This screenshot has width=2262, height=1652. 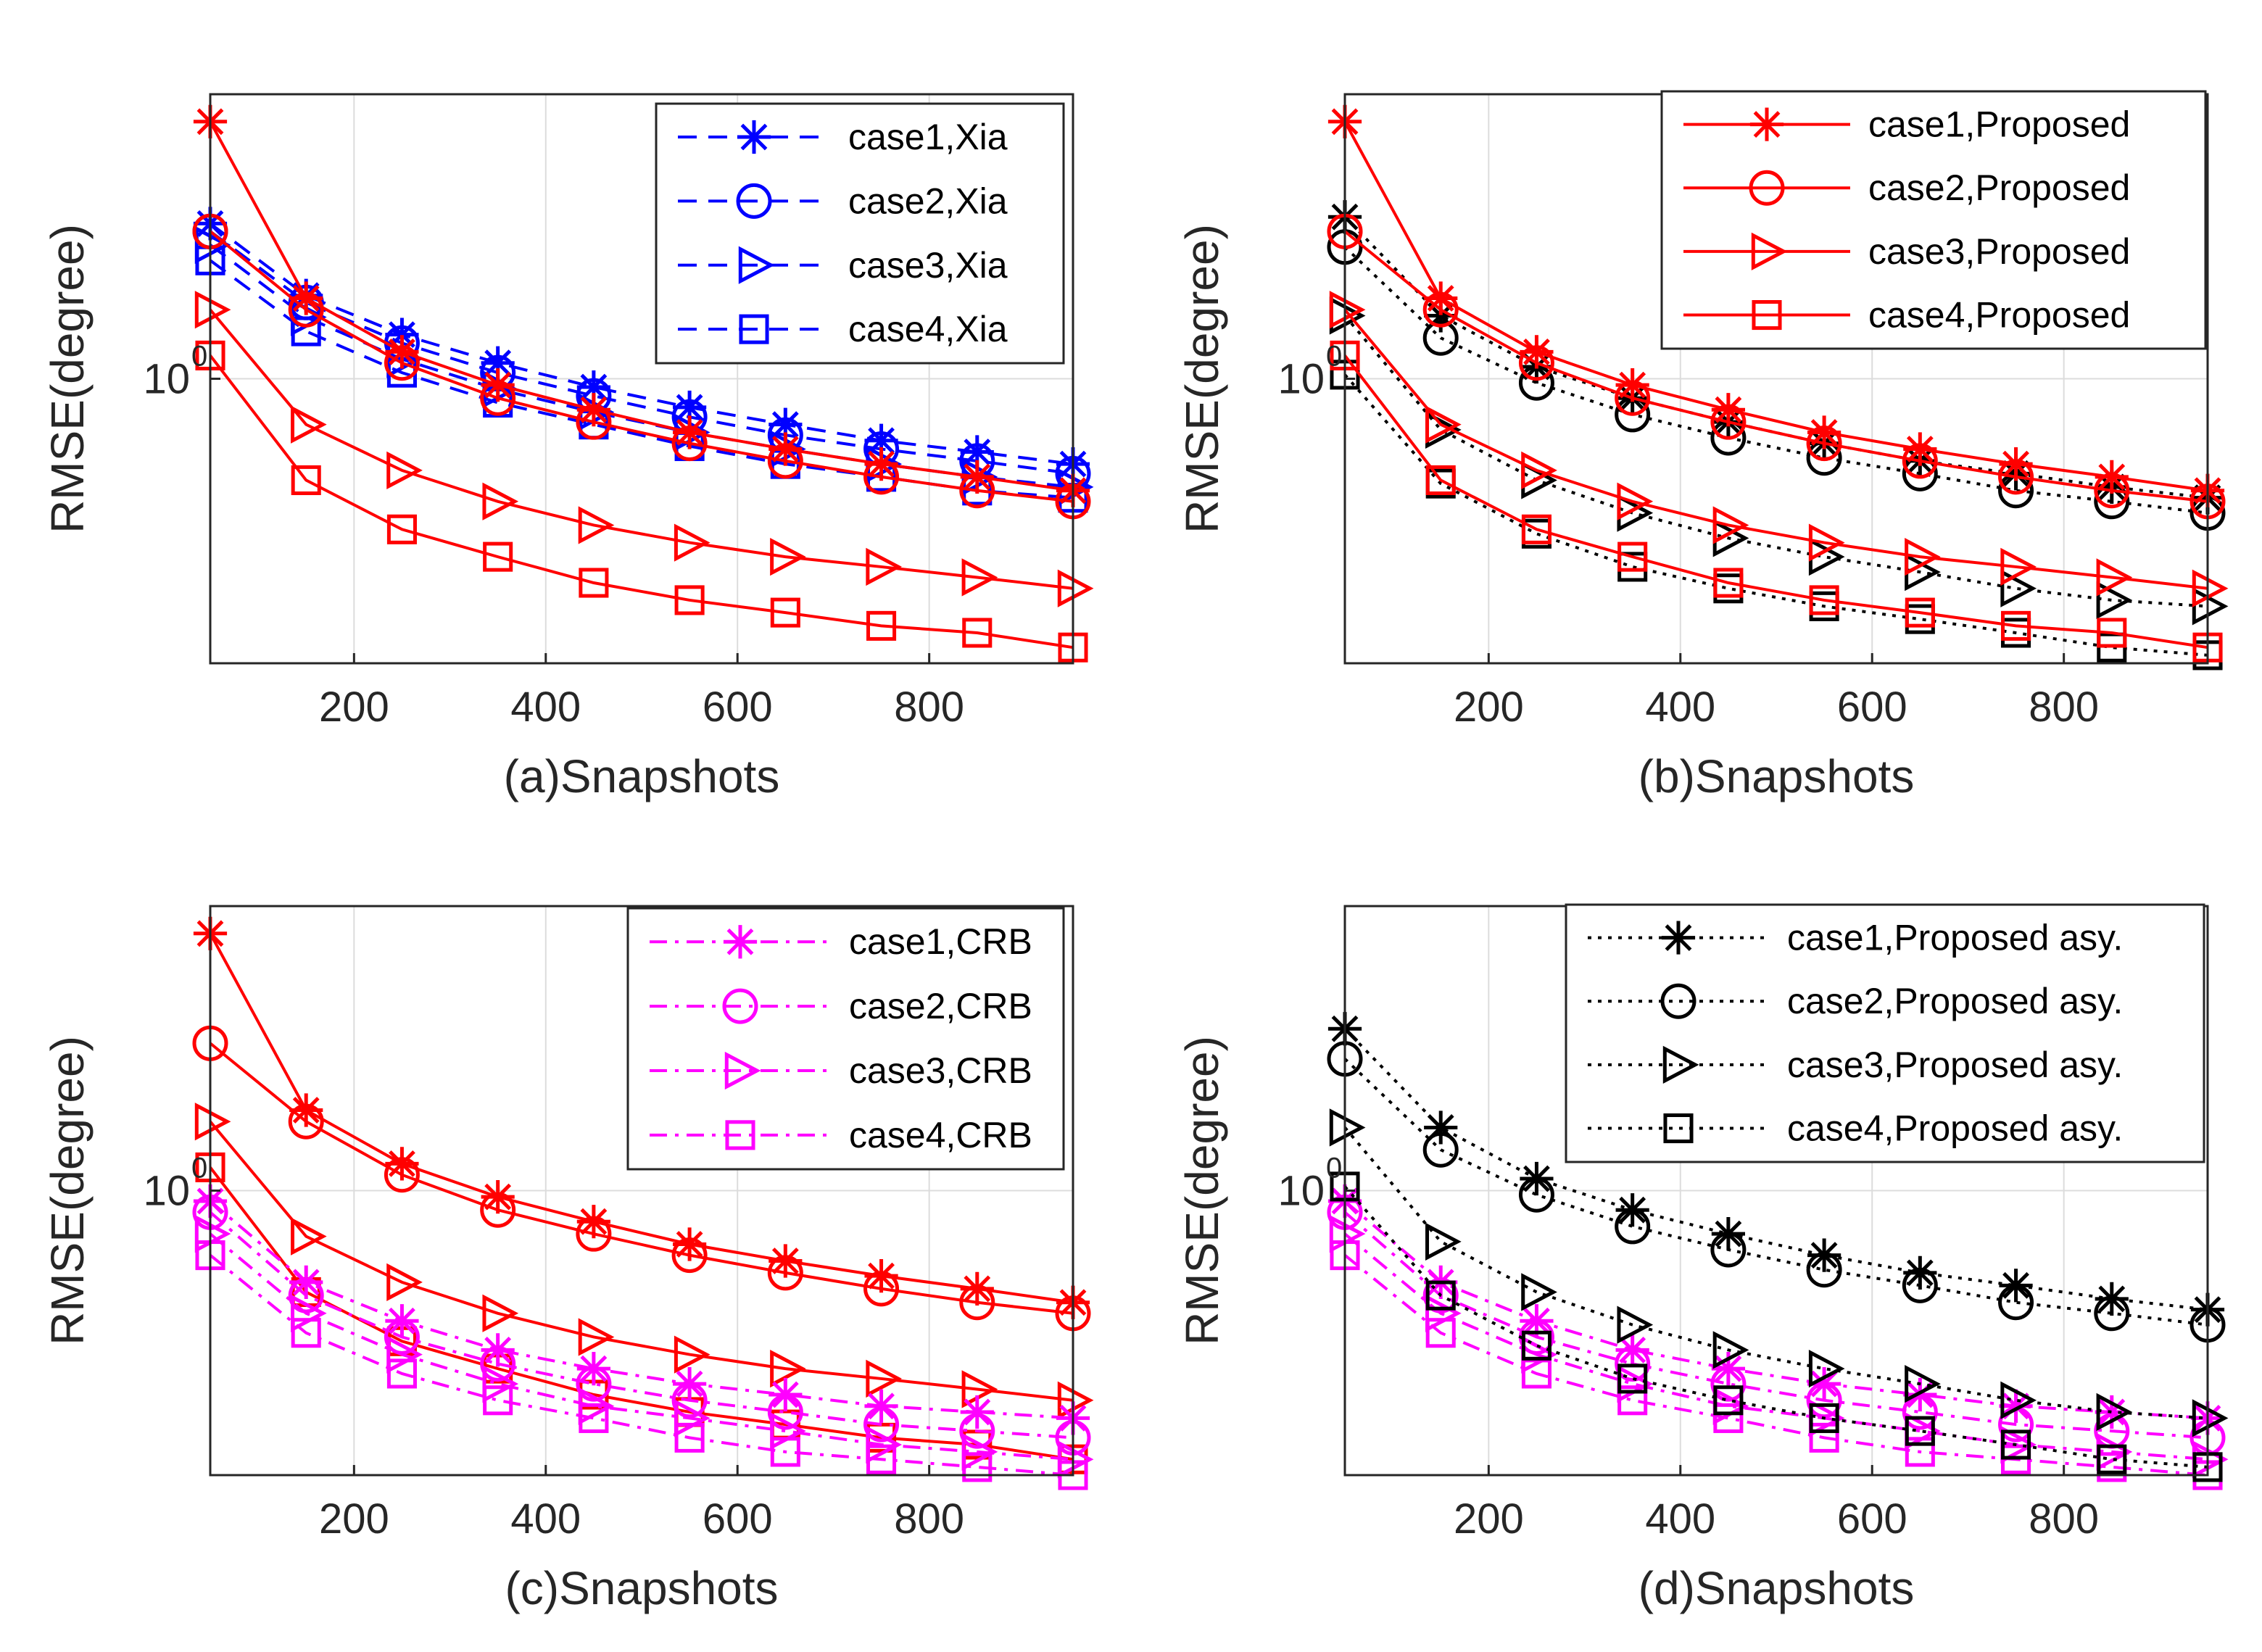 I want to click on panel-b-y-tick-base: 10, so click(x=1301, y=379).